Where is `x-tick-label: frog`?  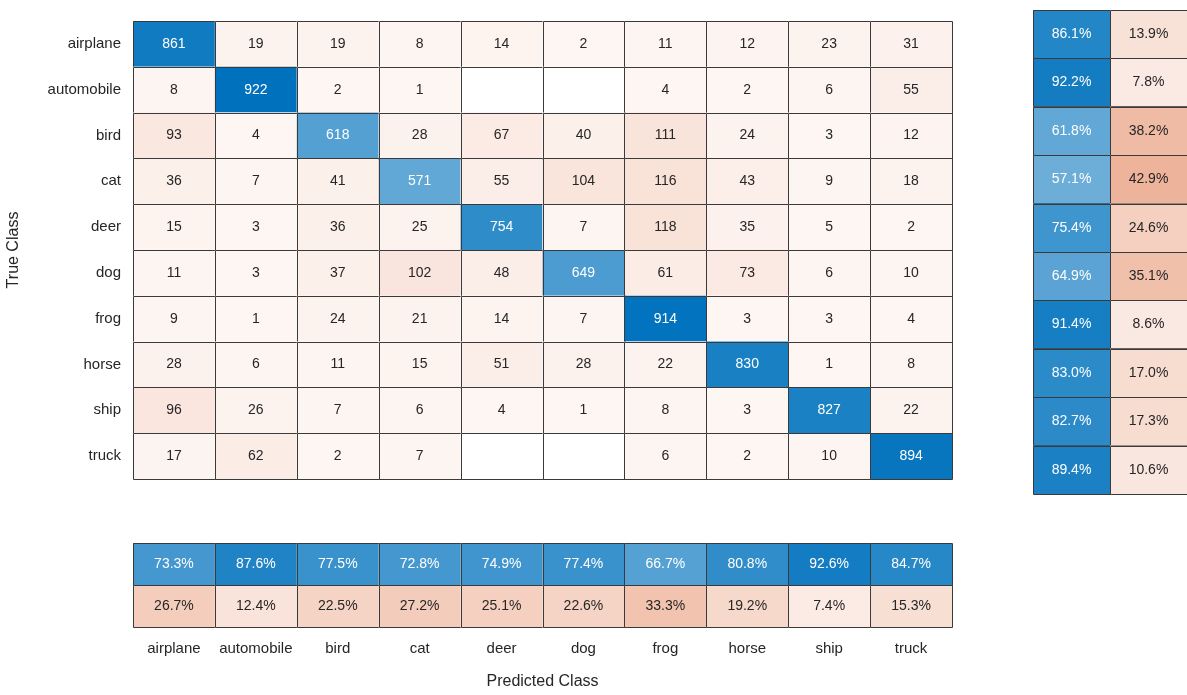 x-tick-label: frog is located at coordinates (665, 647).